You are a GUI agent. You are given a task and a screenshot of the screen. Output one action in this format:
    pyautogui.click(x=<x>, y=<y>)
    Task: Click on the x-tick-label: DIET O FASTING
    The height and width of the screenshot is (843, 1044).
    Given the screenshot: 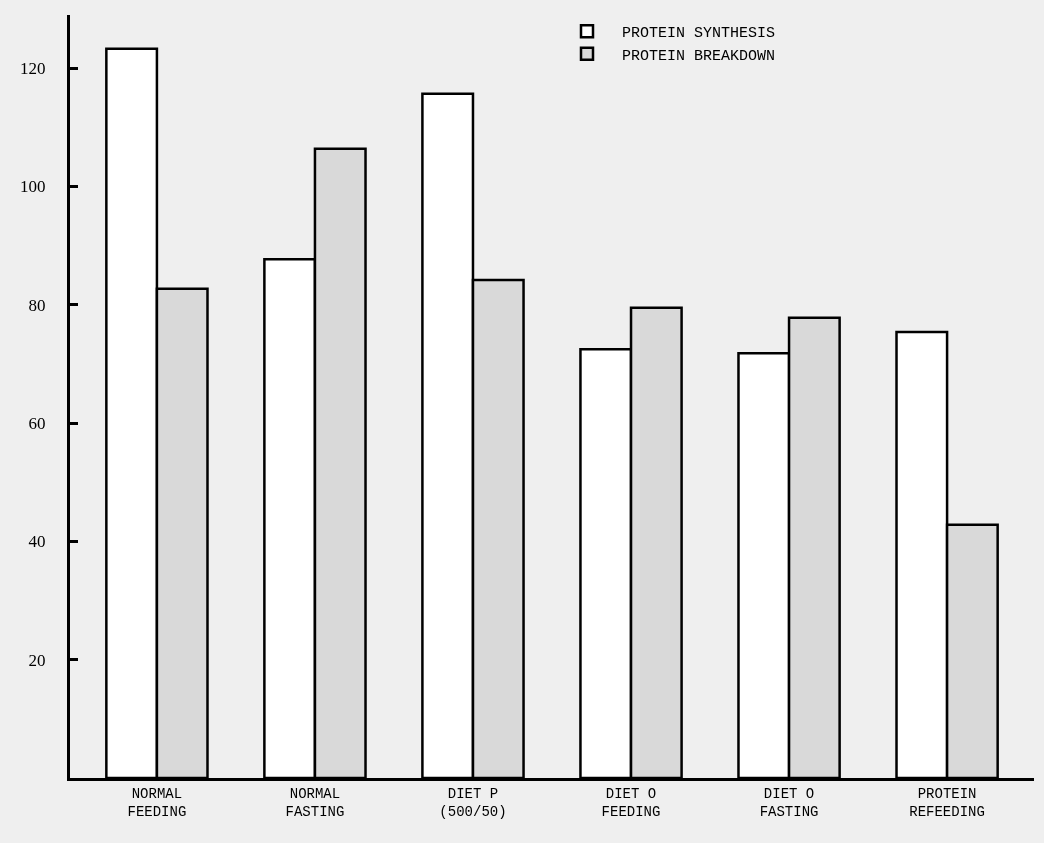 What is the action you would take?
    pyautogui.click(x=789, y=802)
    